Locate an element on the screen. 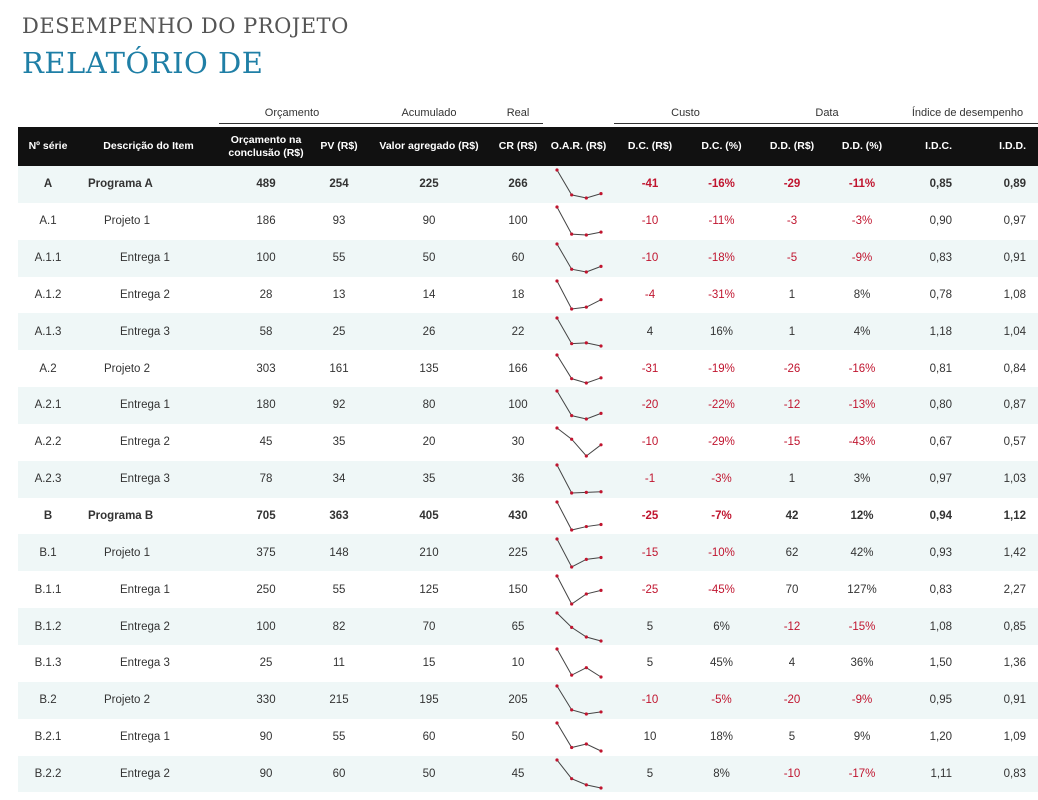 Image resolution: width=1038 pixels, height=800 pixels. cell-idd: 1,12 is located at coordinates (1014, 516).